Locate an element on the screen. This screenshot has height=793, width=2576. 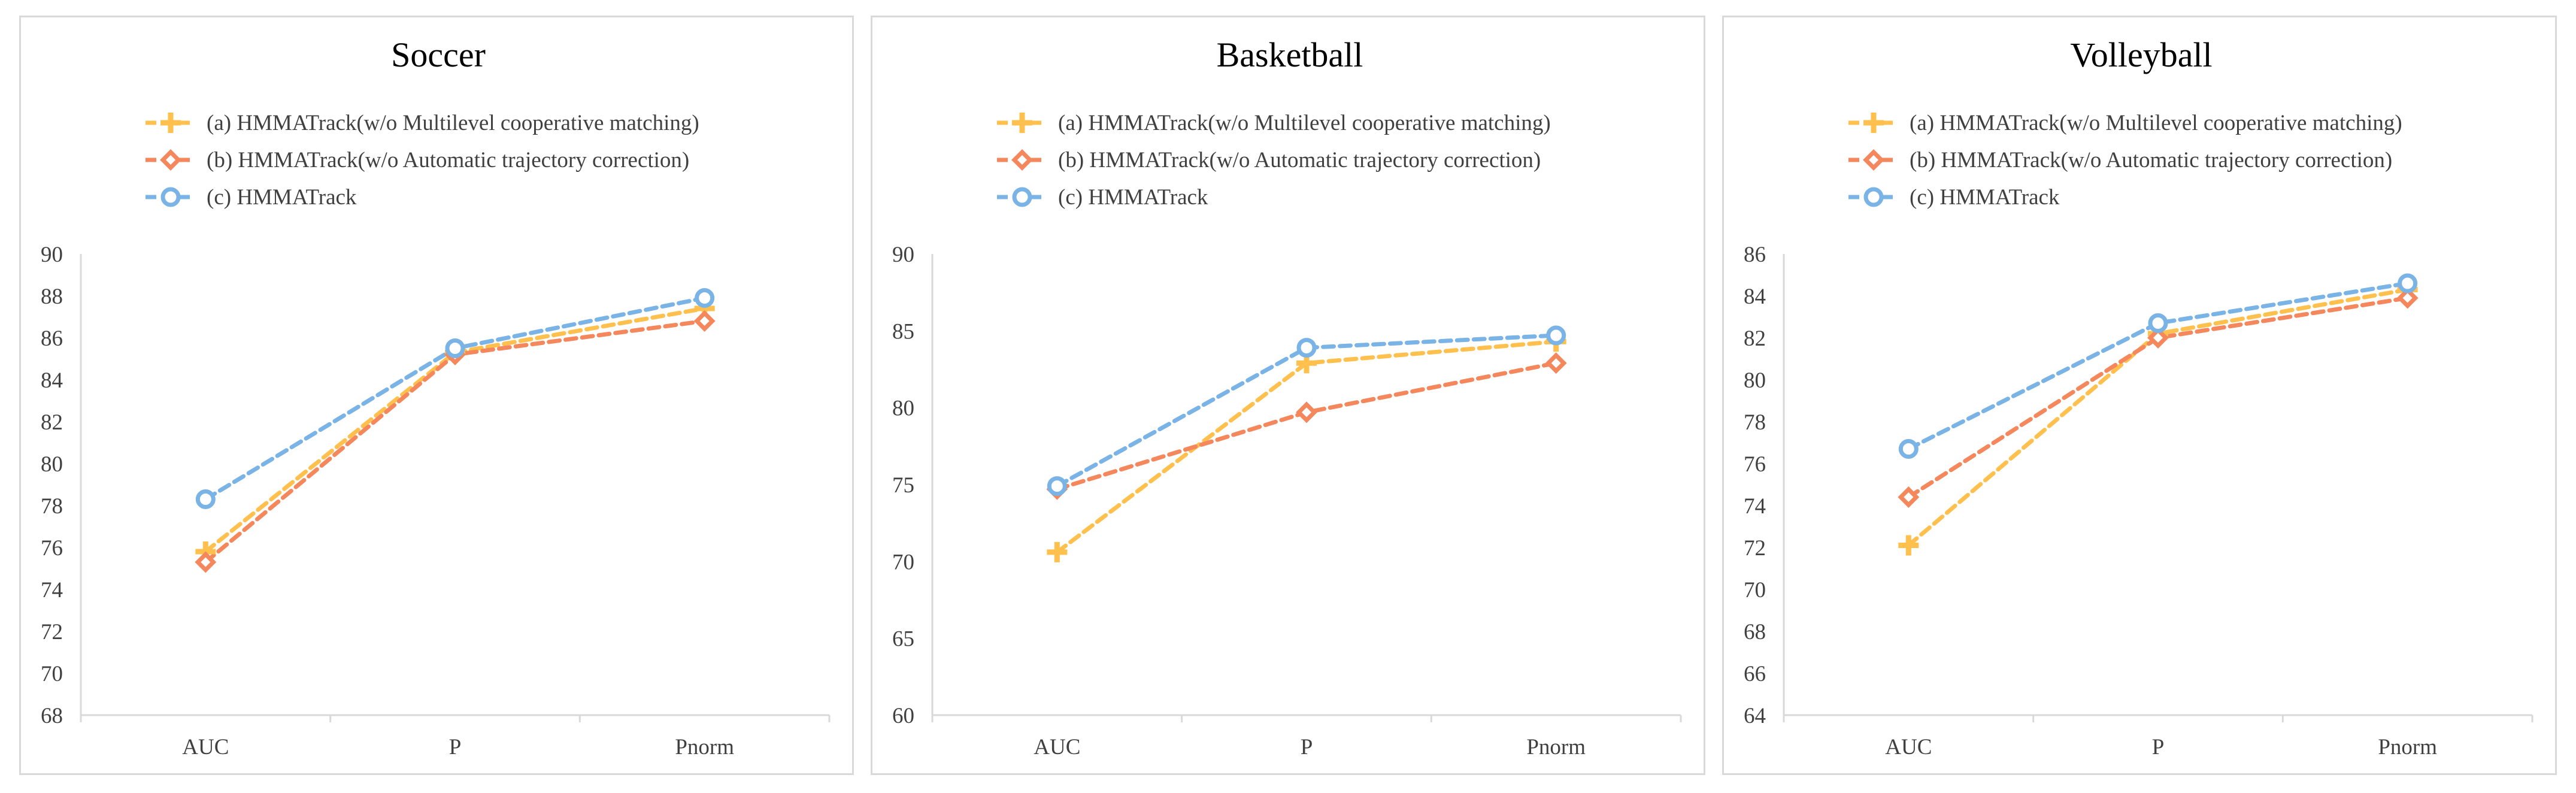
chart-title: Soccer is located at coordinates (438, 54).